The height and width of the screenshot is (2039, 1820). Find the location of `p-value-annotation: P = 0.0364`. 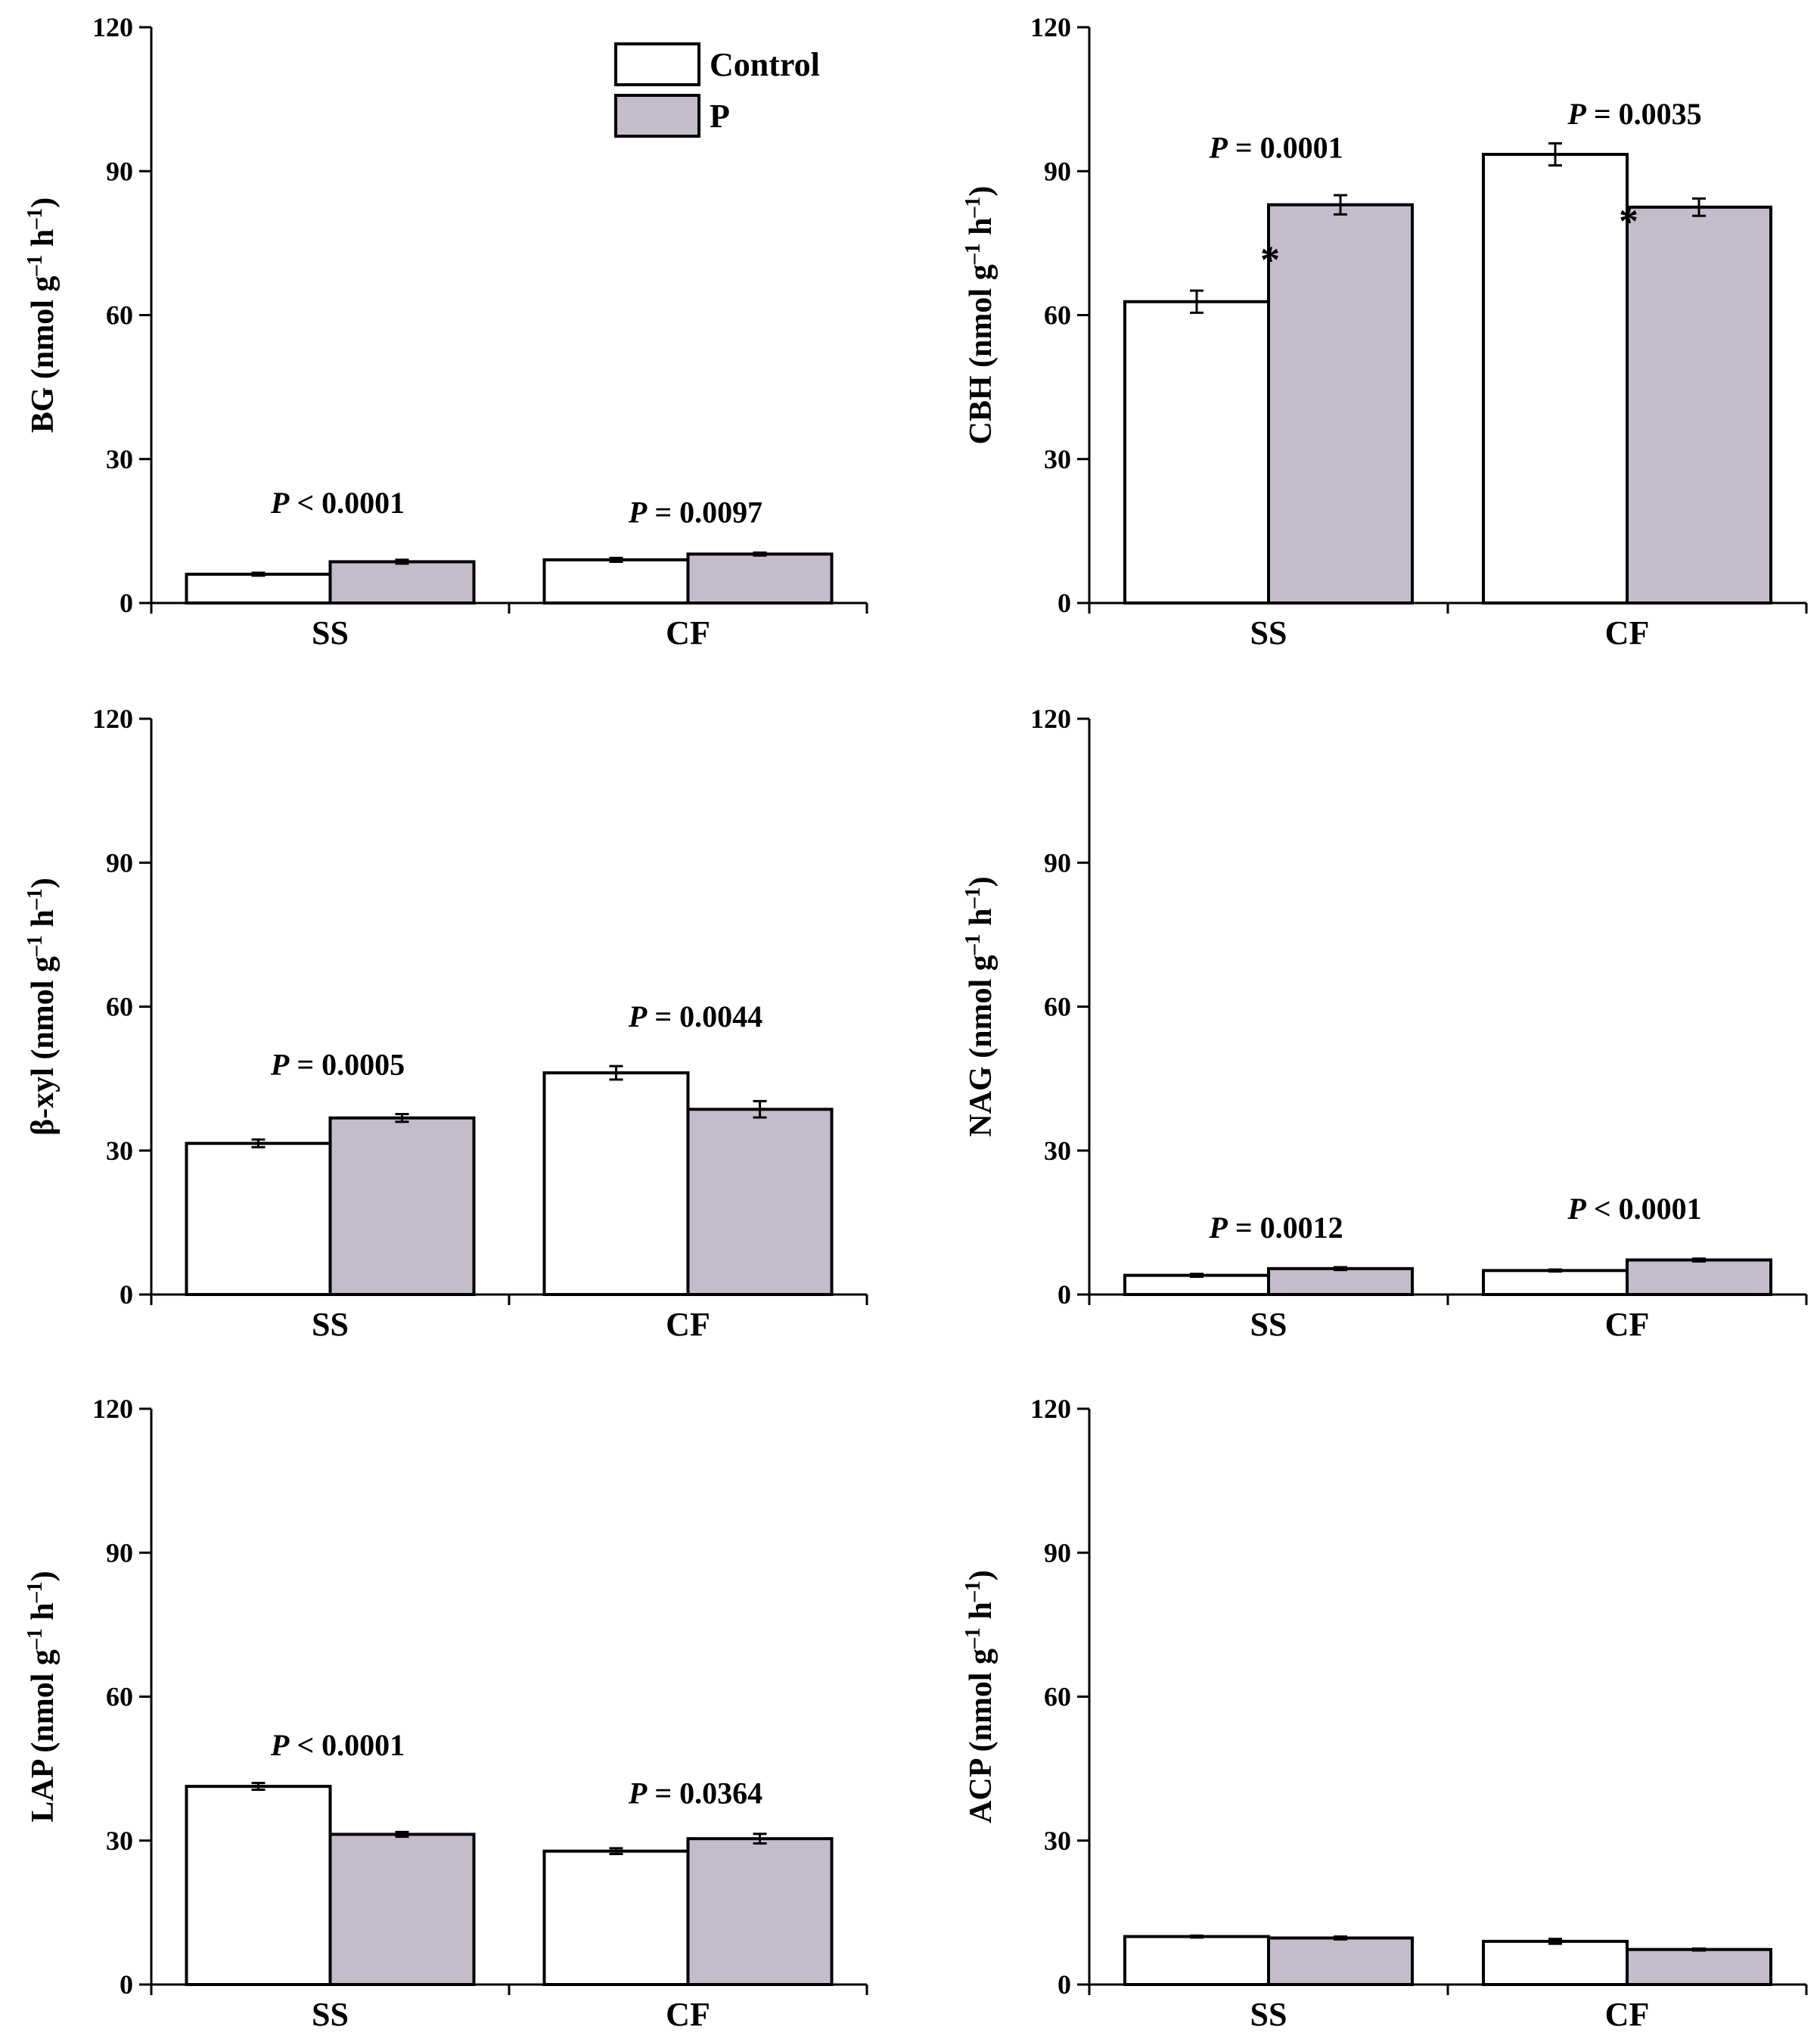

p-value-annotation: P = 0.0364 is located at coordinates (695, 1793).